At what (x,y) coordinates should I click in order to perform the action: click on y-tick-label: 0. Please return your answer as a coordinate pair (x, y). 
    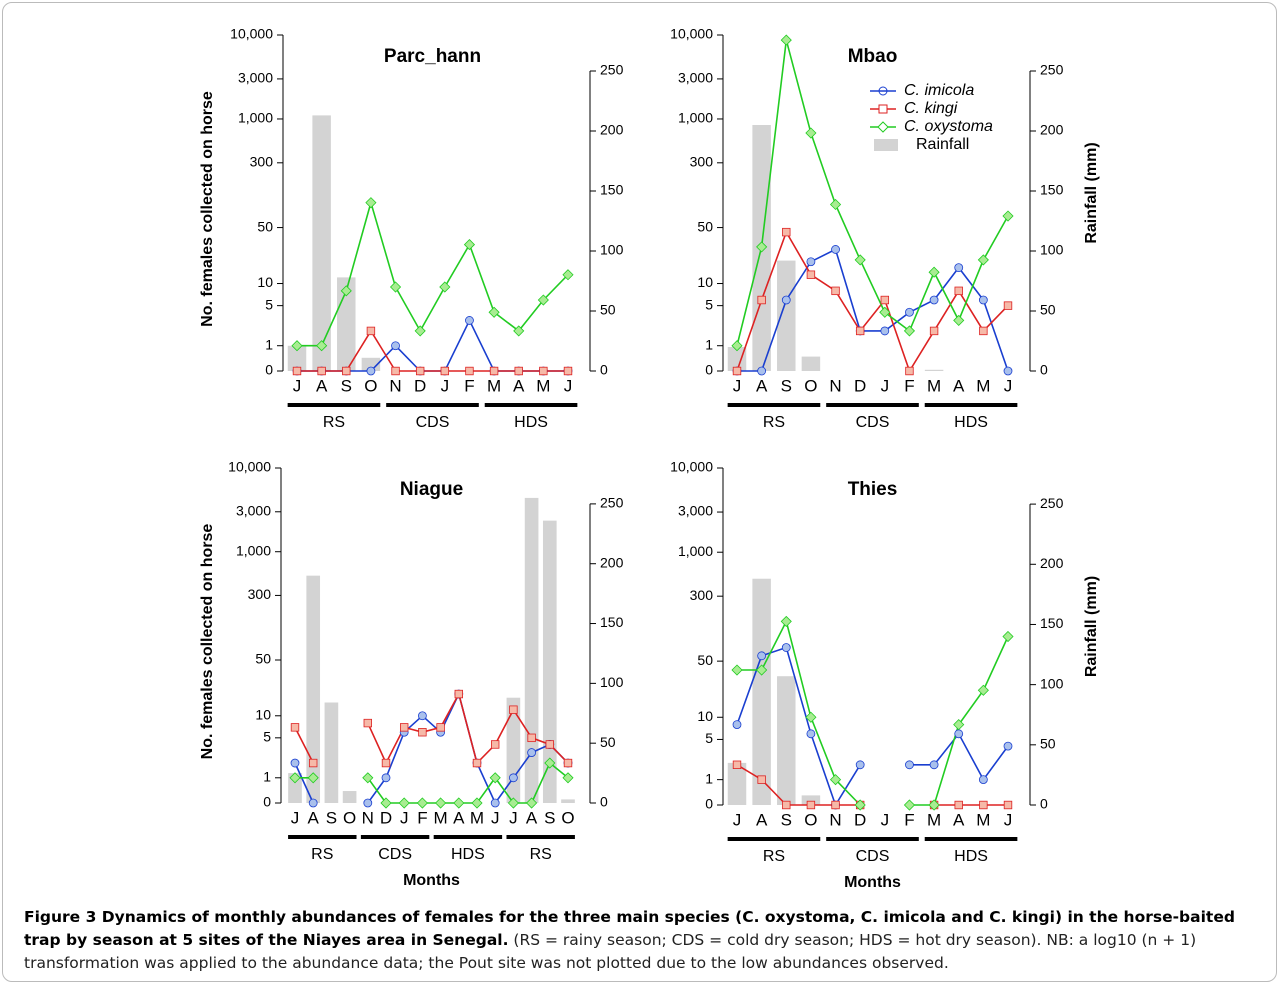
    Looking at the image, I should click on (269, 370).